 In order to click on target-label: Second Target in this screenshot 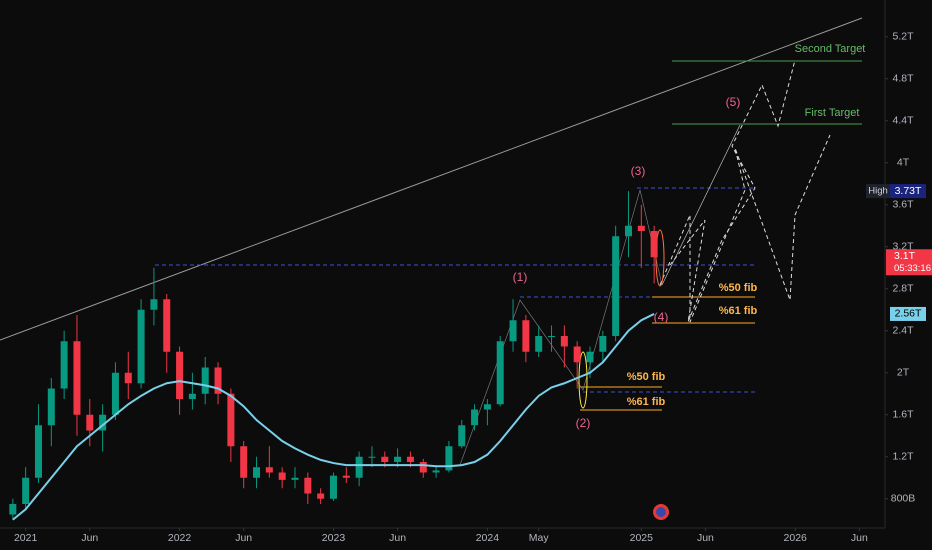, I will do `click(830, 49)`.